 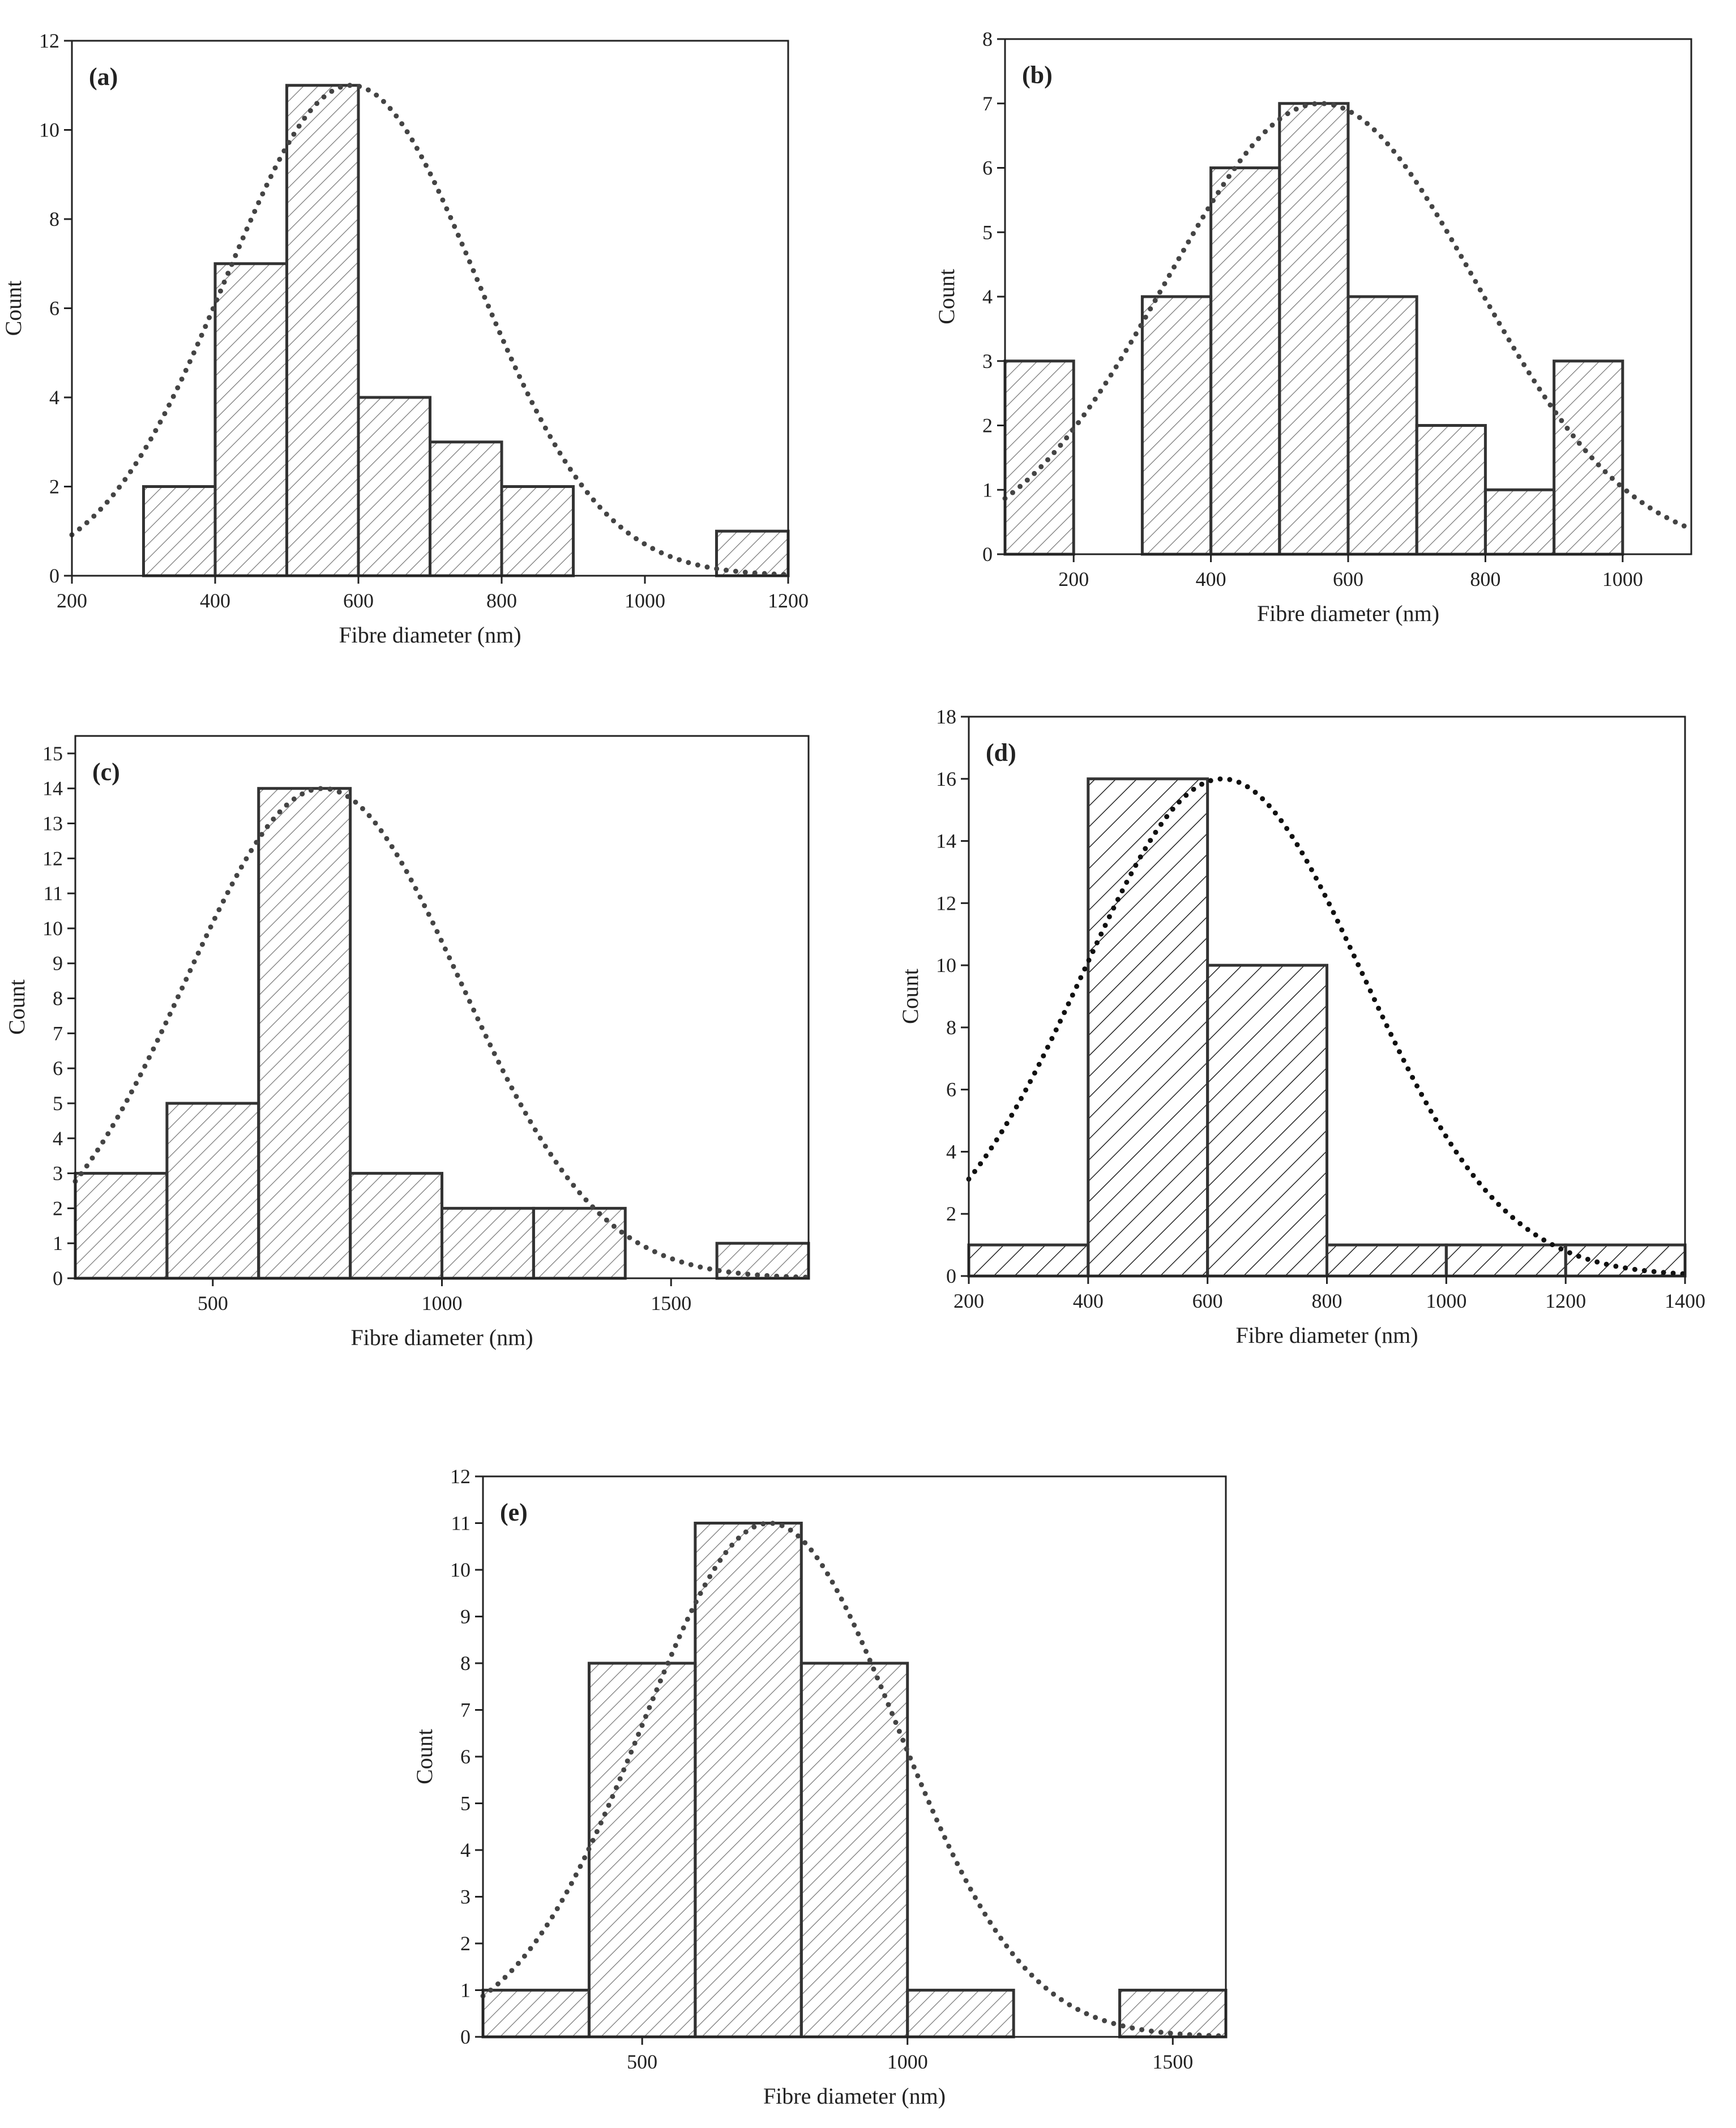 What do you see at coordinates (1685, 1301) in the screenshot?
I see `x-tick-label: 1400` at bounding box center [1685, 1301].